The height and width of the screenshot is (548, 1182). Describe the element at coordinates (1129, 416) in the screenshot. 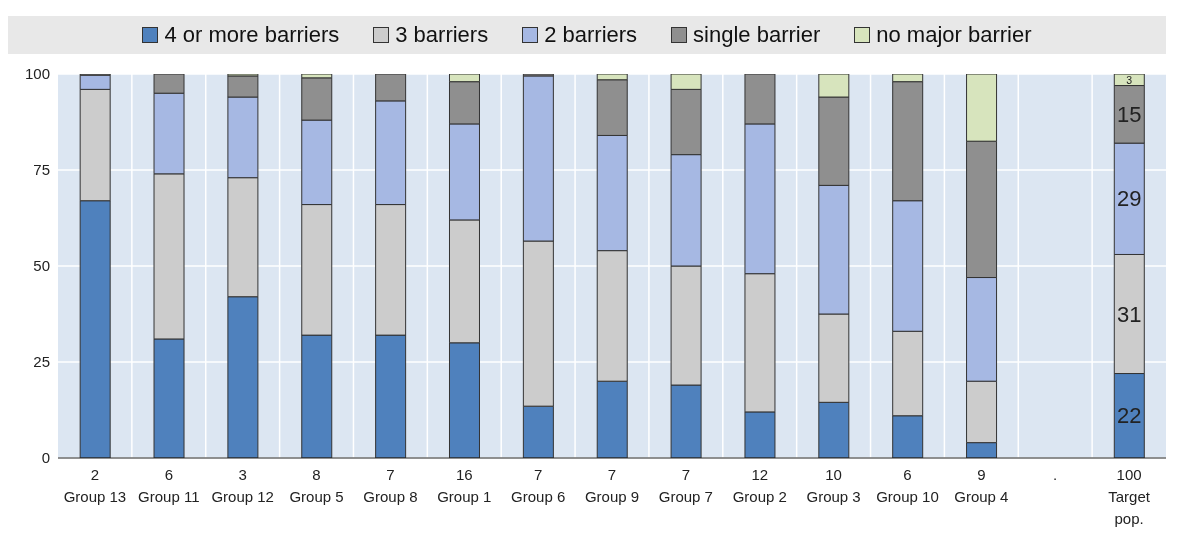

I see `data-label: 22` at that location.